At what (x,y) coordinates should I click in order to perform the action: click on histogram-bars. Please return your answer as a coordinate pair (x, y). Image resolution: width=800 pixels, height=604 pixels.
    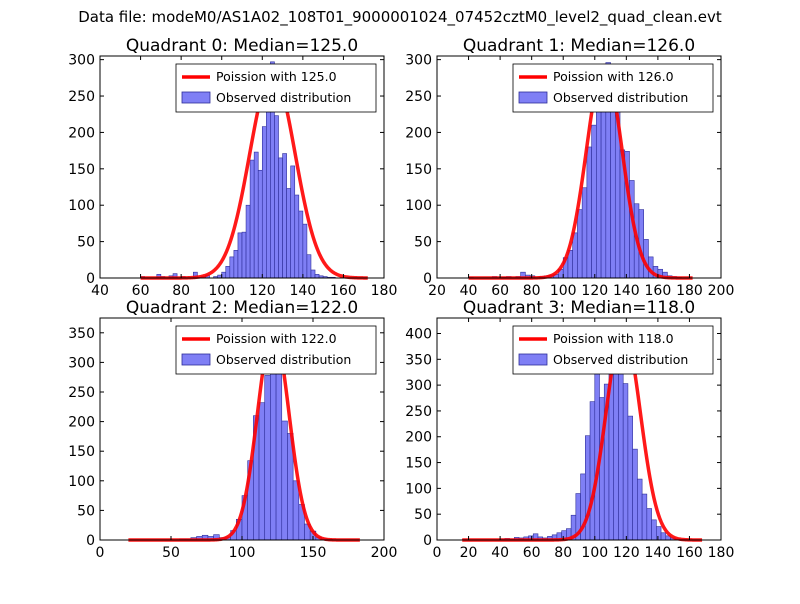
    Looking at the image, I should click on (238, 170).